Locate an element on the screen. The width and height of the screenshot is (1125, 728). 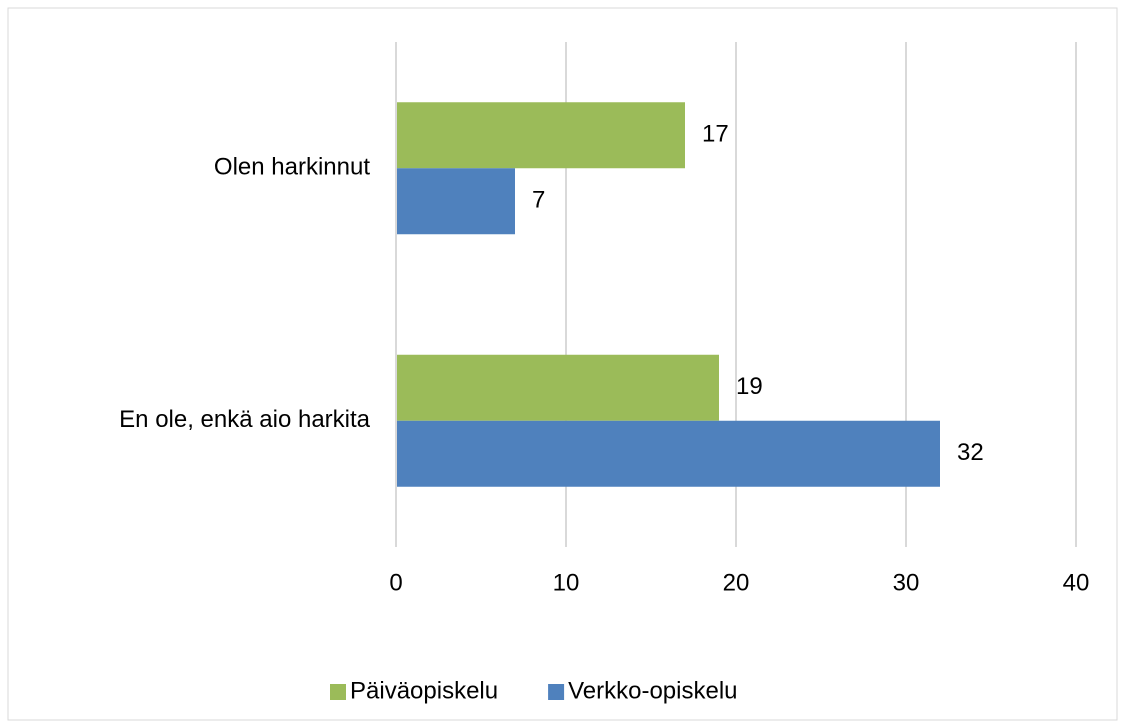
legend-label: Verkko-opiskelu is located at coordinates (652, 690).